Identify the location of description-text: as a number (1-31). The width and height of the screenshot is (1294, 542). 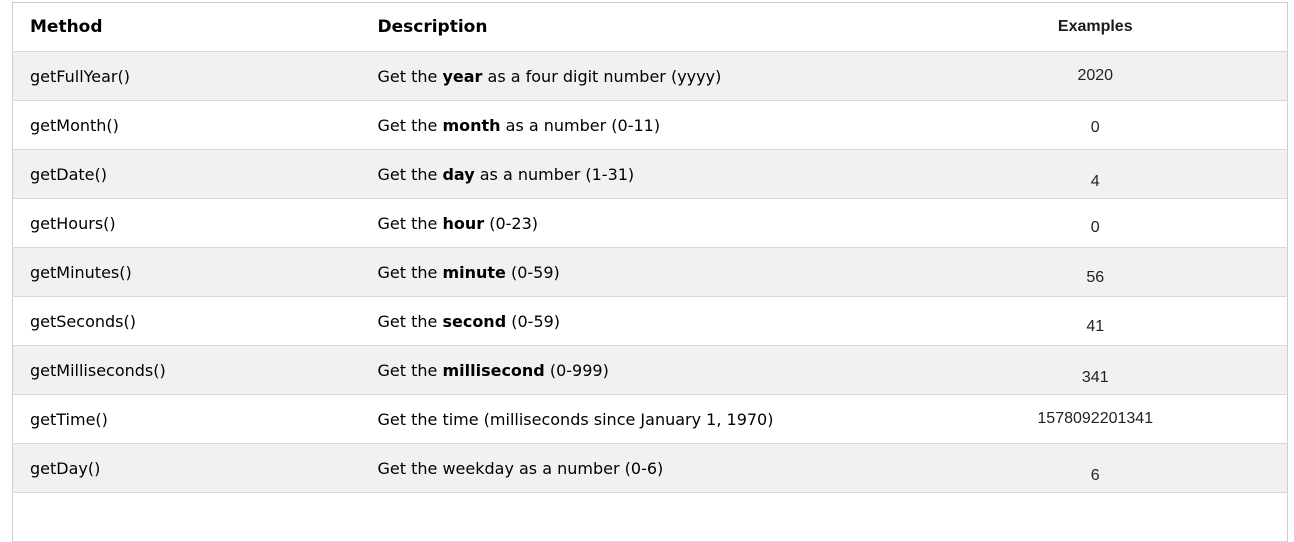
(554, 174).